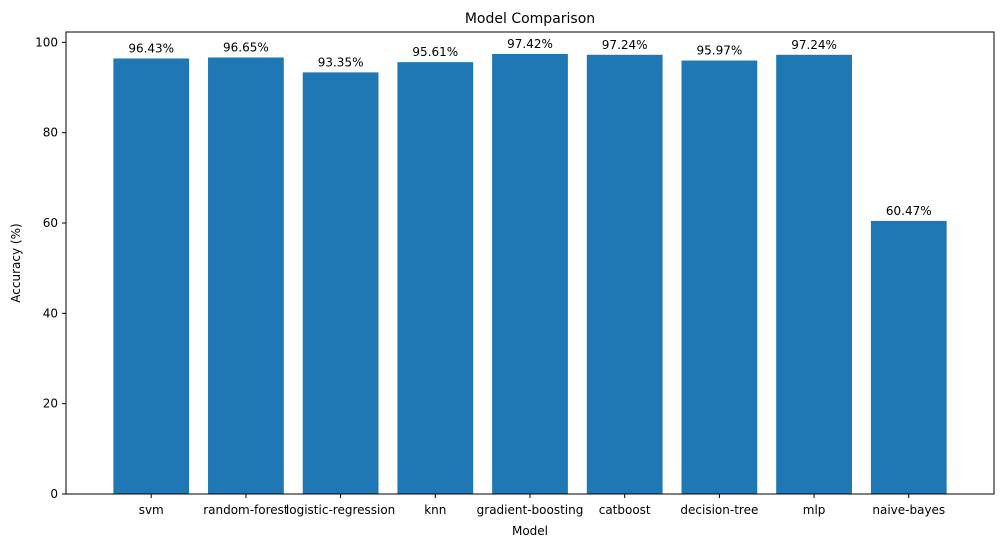 The height and width of the screenshot is (547, 1005). I want to click on bar-logistic-regression, so click(340, 283).